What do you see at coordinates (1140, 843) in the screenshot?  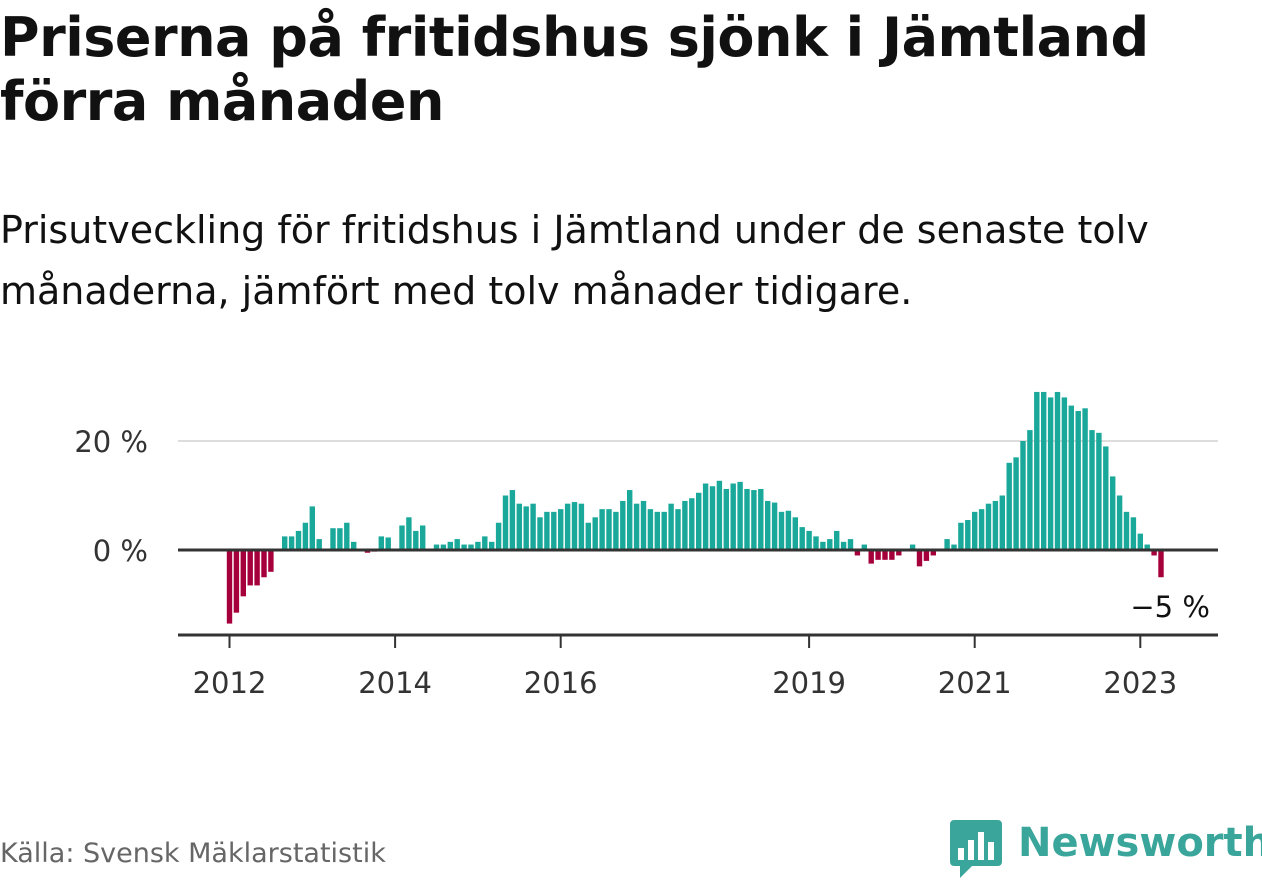 I see `brand-name: Newsworthy` at bounding box center [1140, 843].